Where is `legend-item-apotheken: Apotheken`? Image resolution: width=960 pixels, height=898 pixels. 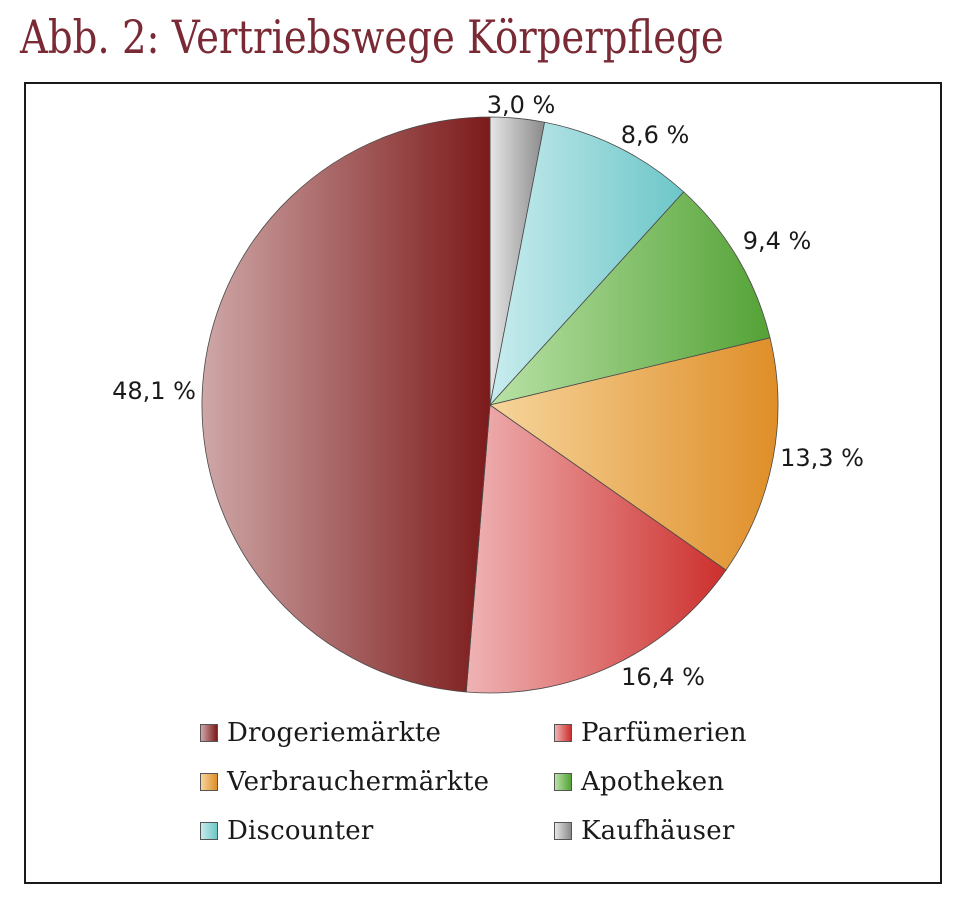 legend-item-apotheken: Apotheken is located at coordinates (639, 782).